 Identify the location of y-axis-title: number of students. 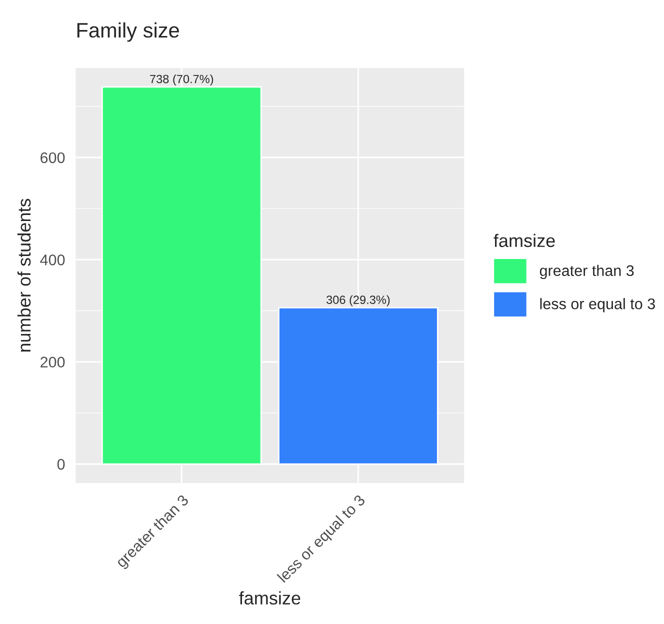
(24, 275).